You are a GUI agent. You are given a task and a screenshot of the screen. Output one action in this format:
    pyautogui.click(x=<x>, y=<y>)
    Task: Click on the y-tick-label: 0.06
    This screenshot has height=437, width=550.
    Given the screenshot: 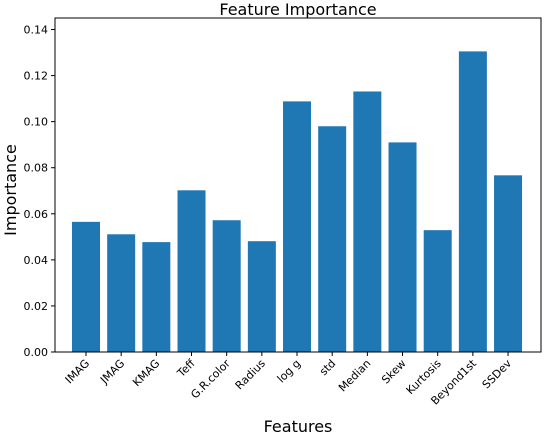 What is the action you would take?
    pyautogui.click(x=36, y=214)
    